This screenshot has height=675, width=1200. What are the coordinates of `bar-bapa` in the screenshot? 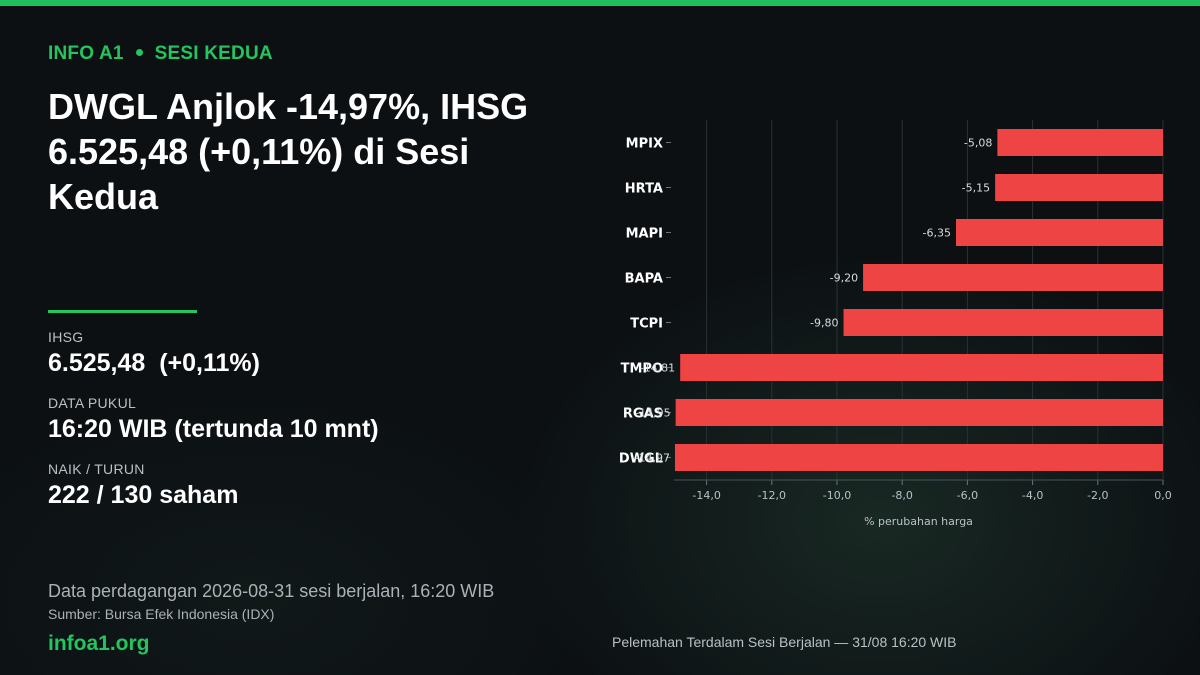 It's located at (1013, 277).